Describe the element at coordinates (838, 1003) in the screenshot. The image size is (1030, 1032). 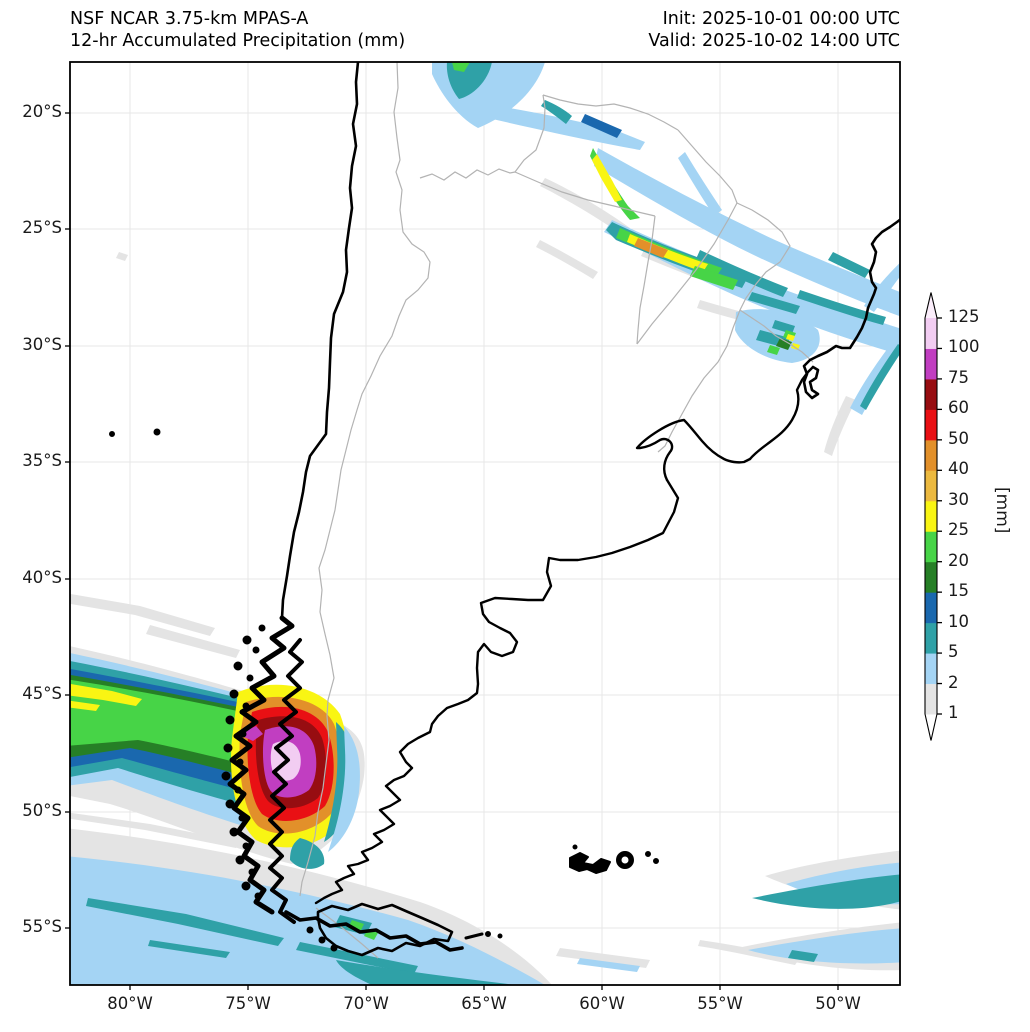
I see `x-tick-label: 50°W` at that location.